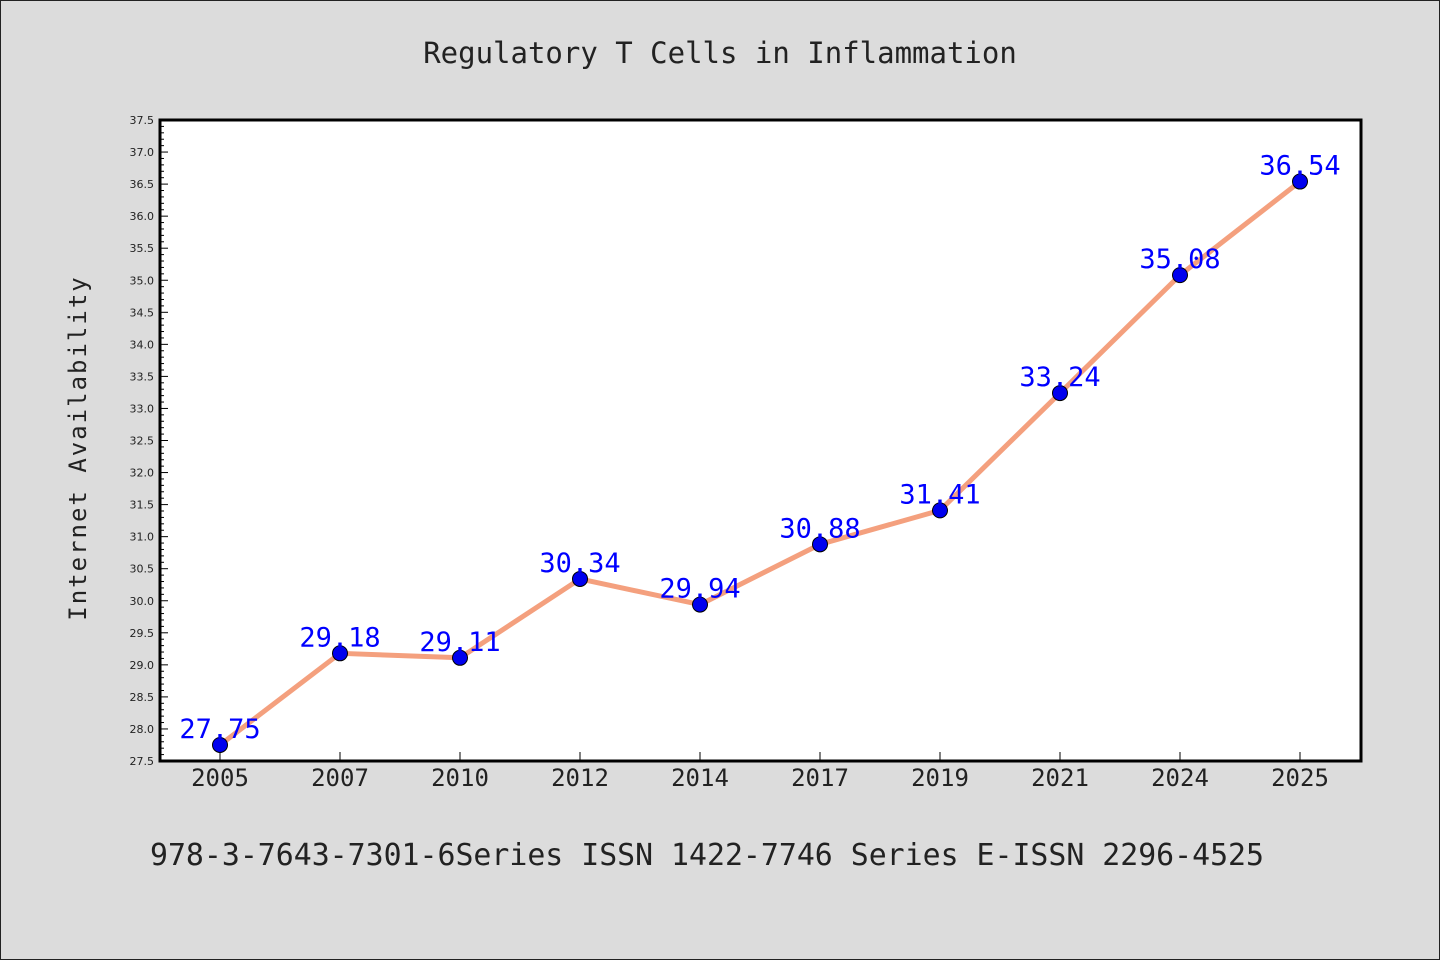  I want to click on y-tick-label: 28.5, so click(142, 697).